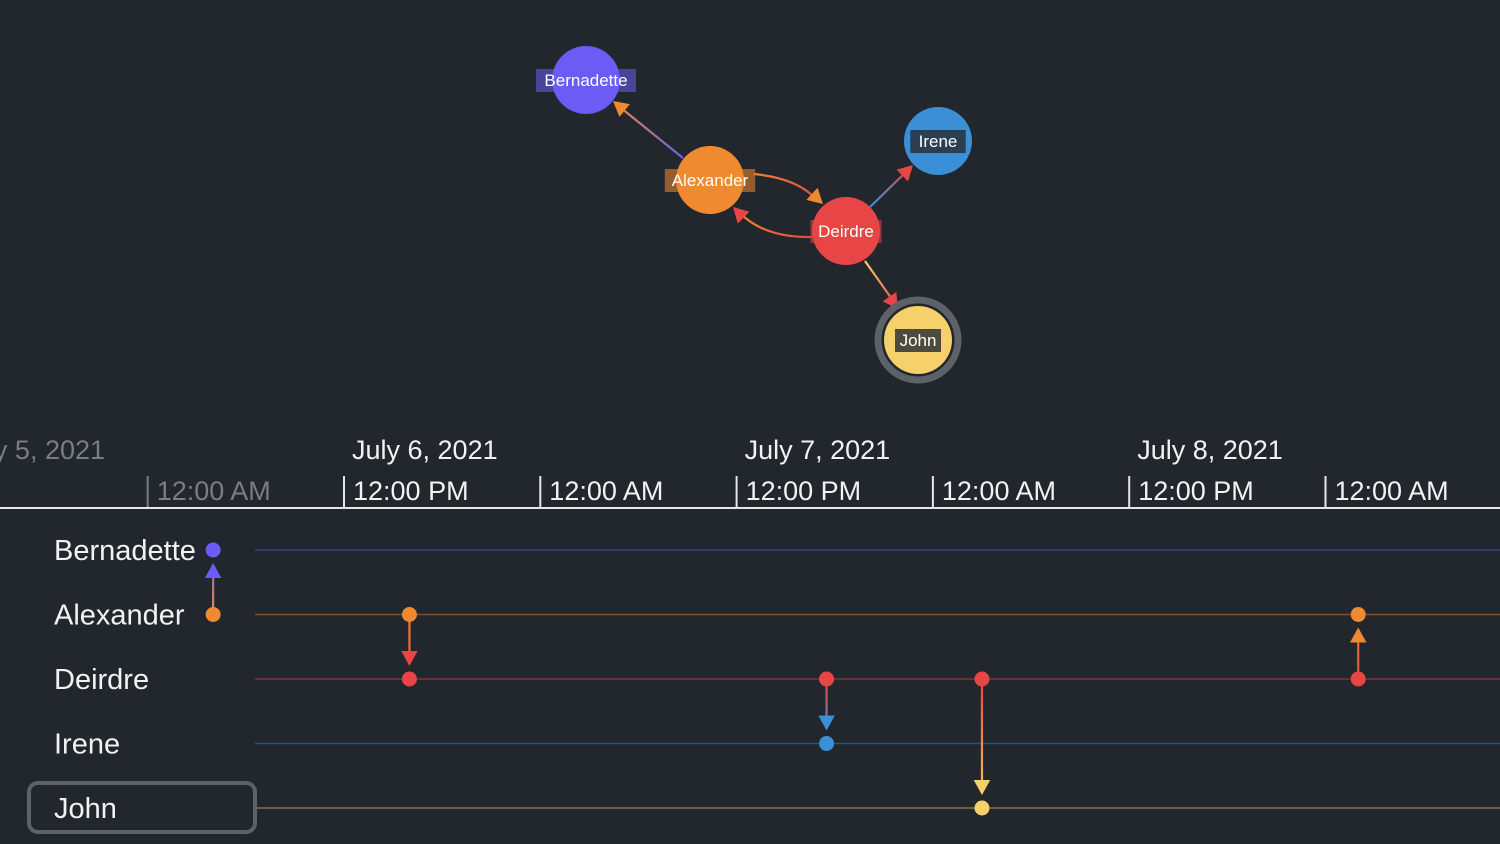 This screenshot has width=1500, height=844. What do you see at coordinates (101, 680) in the screenshot?
I see `timeline-row-label: Deirdre` at bounding box center [101, 680].